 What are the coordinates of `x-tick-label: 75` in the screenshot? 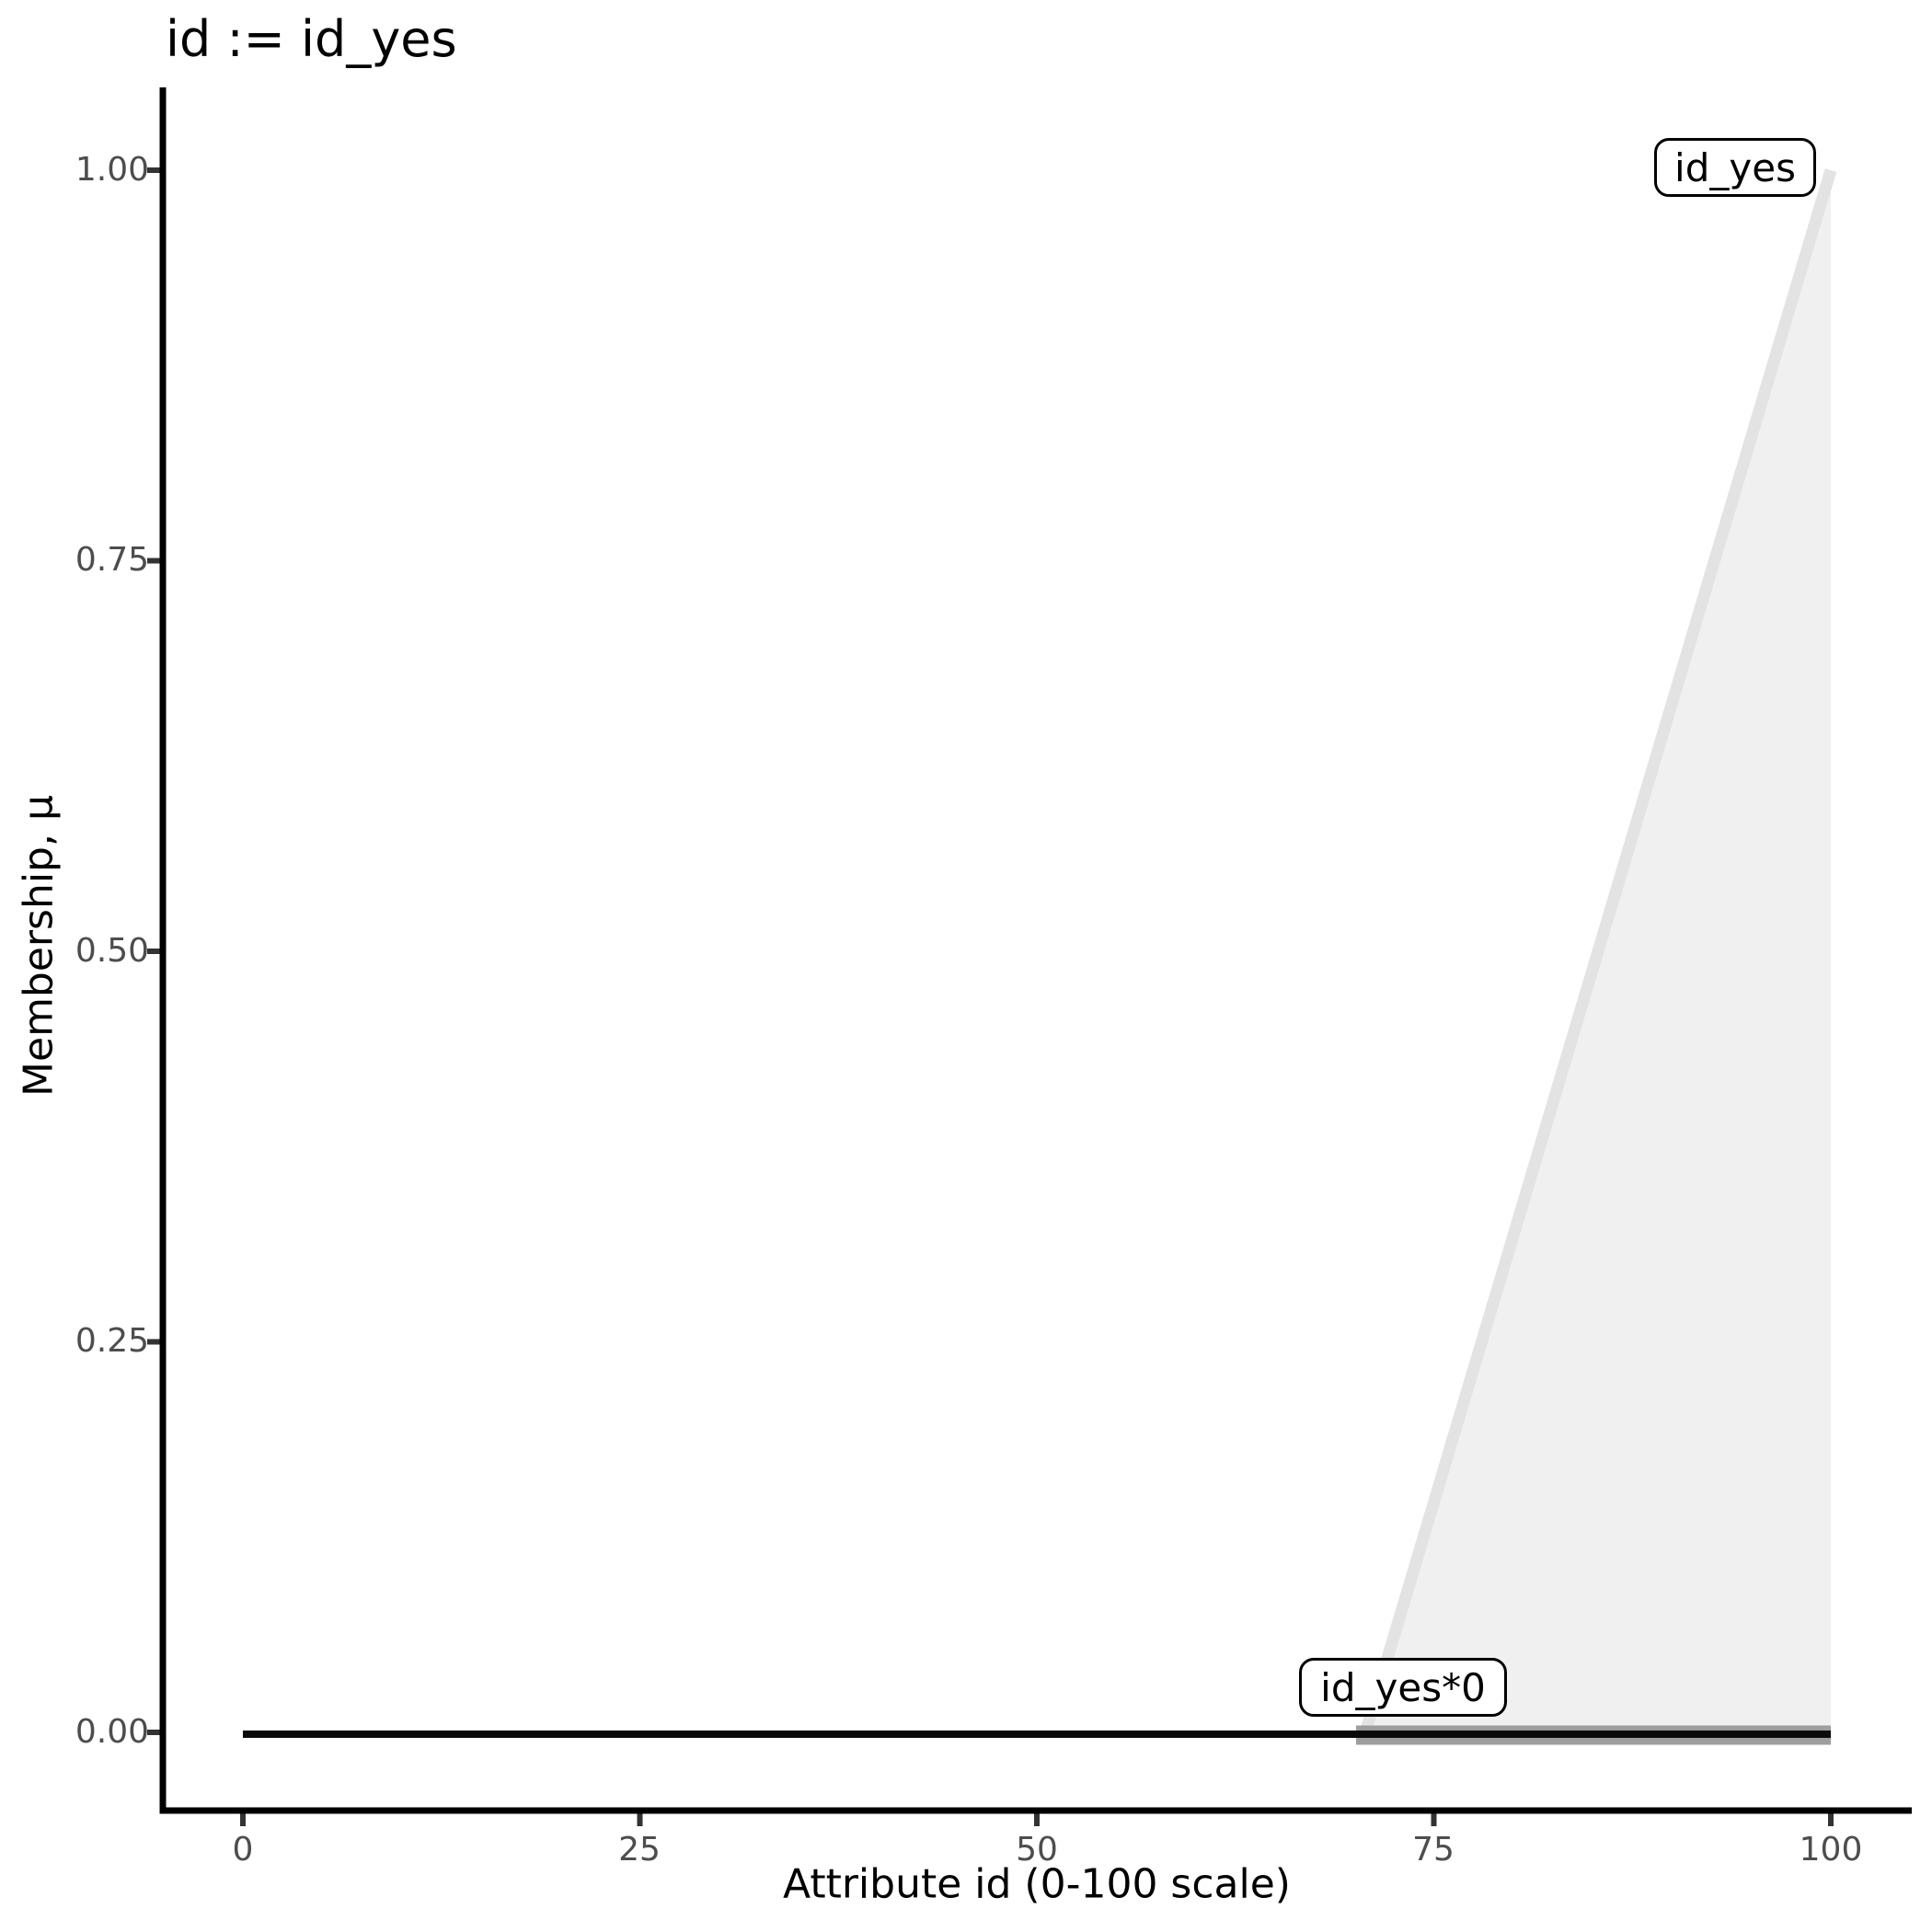 It's located at (1433, 1850).